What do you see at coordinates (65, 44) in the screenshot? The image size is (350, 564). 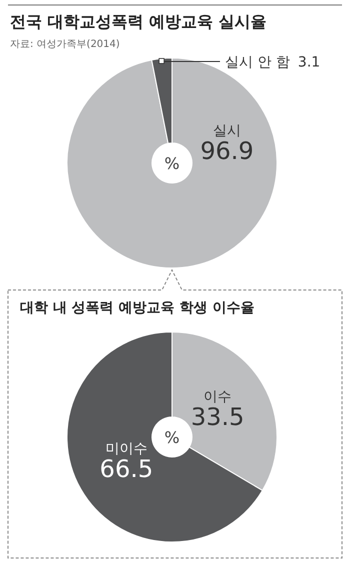 I see `text: 자료: 여성가족부(2014)` at bounding box center [65, 44].